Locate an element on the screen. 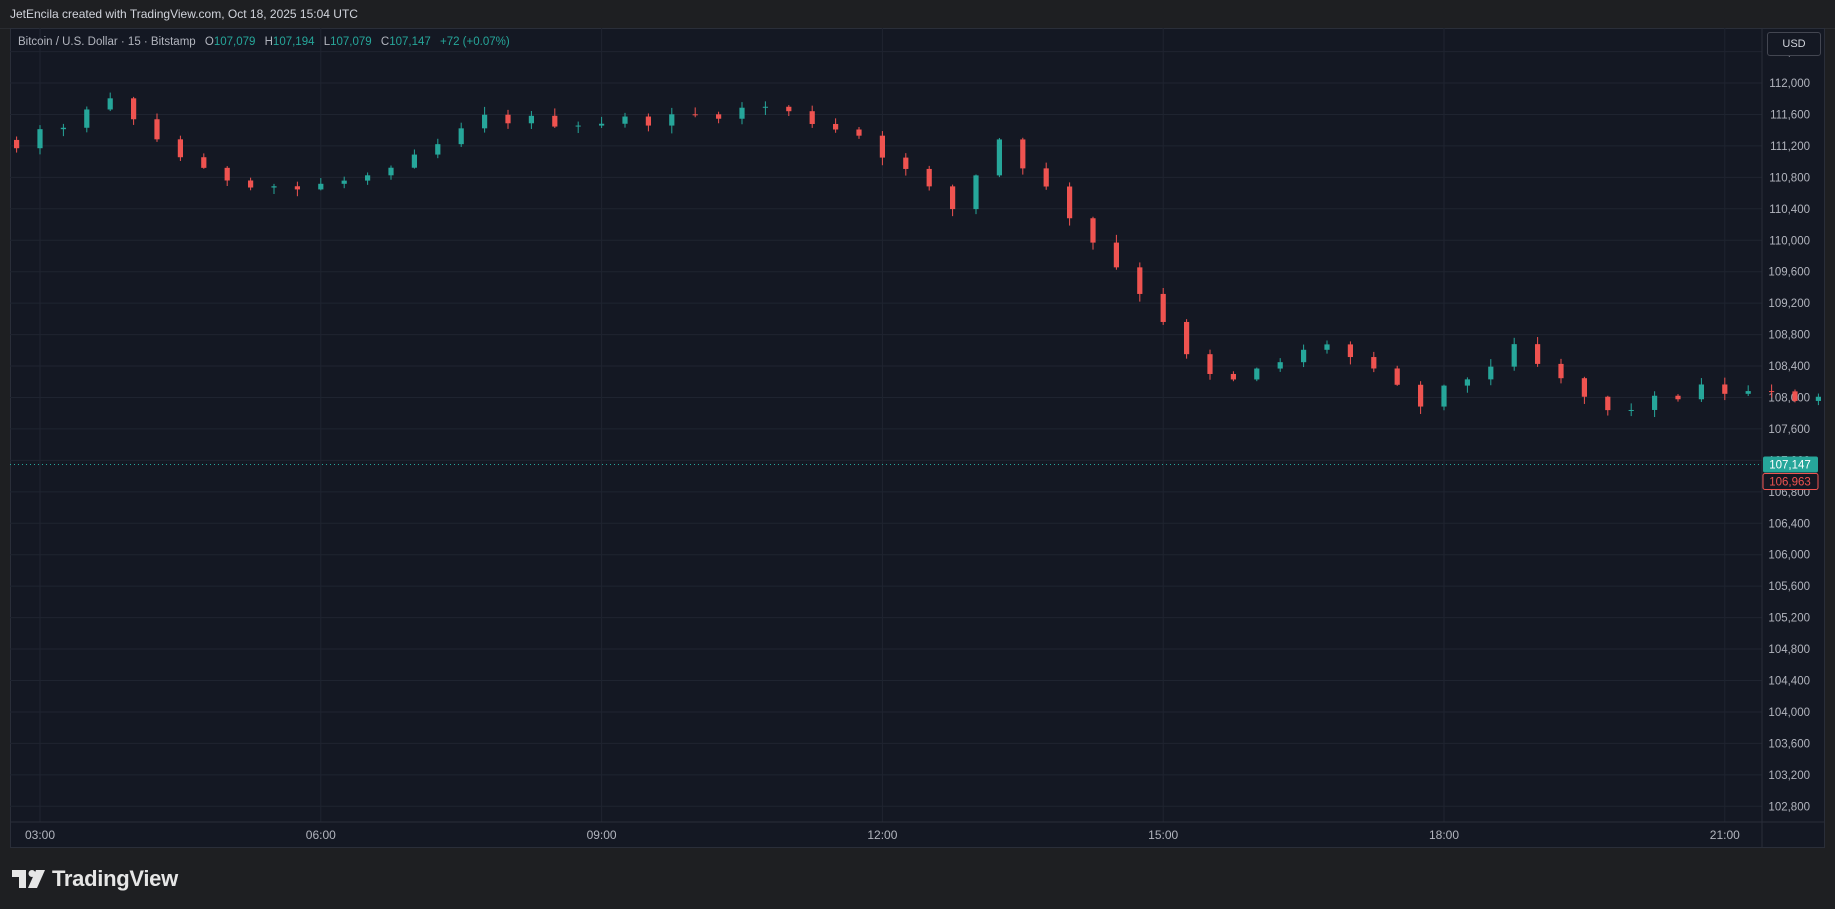  price-tick-label: 104,000 is located at coordinates (1789, 713).